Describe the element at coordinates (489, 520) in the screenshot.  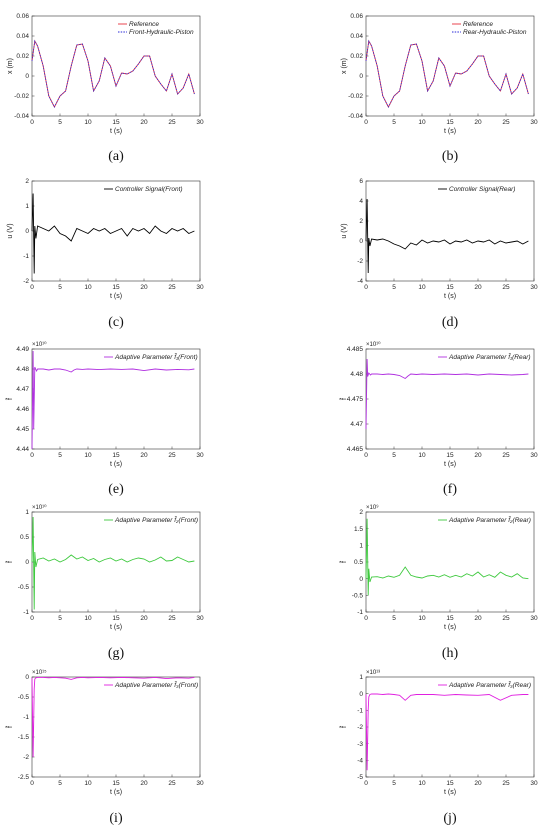
I see `legend-entry: Adaptive Parameter f̂₂(Rear)` at that location.